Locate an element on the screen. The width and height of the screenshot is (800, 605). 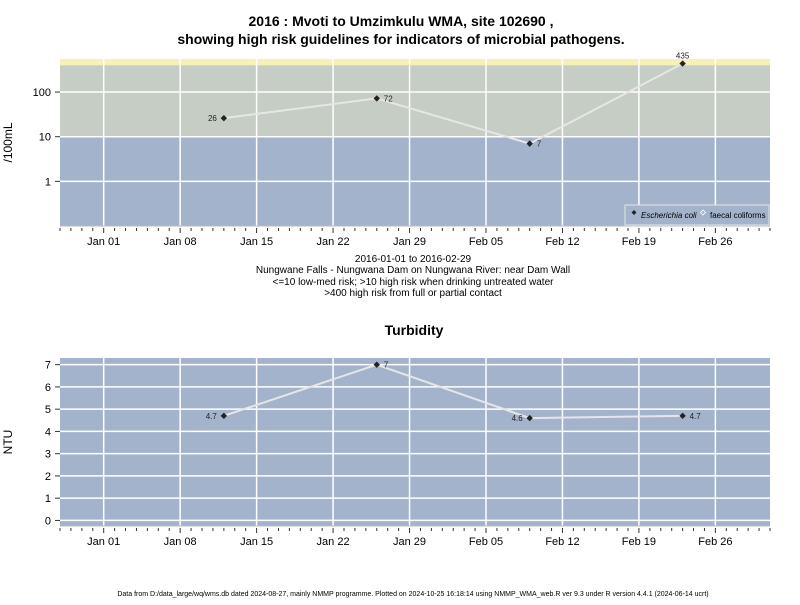
legend-label-faecal: faecal coliforms is located at coordinates (738, 215).